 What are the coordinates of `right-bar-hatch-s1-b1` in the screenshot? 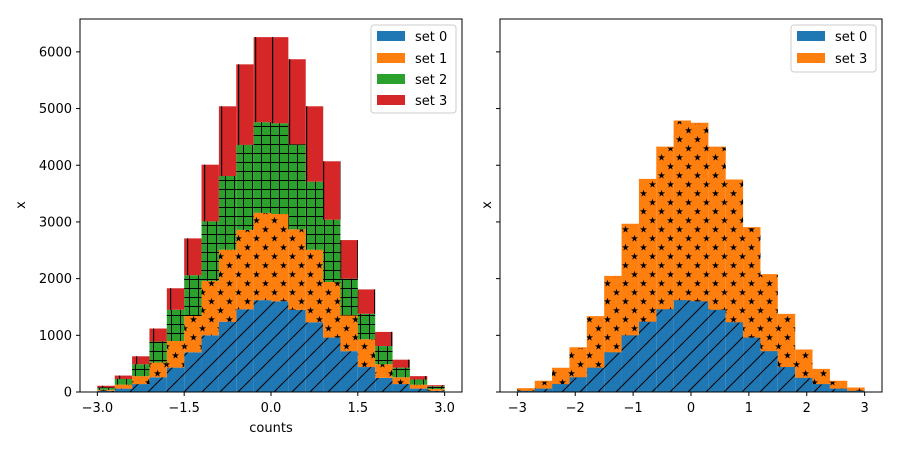 It's located at (543, 385).